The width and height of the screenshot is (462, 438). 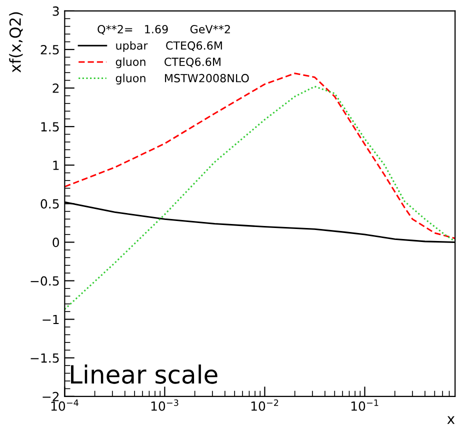 I want to click on y-tick-label: −1, so click(x=50, y=319).